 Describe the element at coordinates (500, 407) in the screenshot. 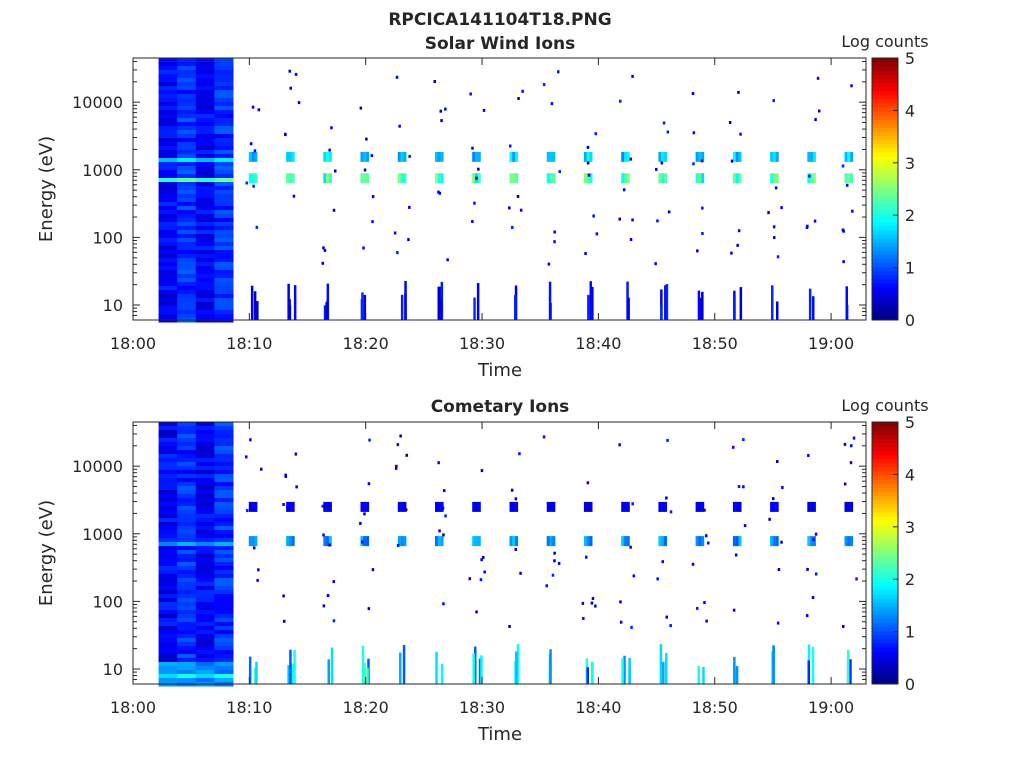

I see `panel-title: Cometary Ions` at that location.